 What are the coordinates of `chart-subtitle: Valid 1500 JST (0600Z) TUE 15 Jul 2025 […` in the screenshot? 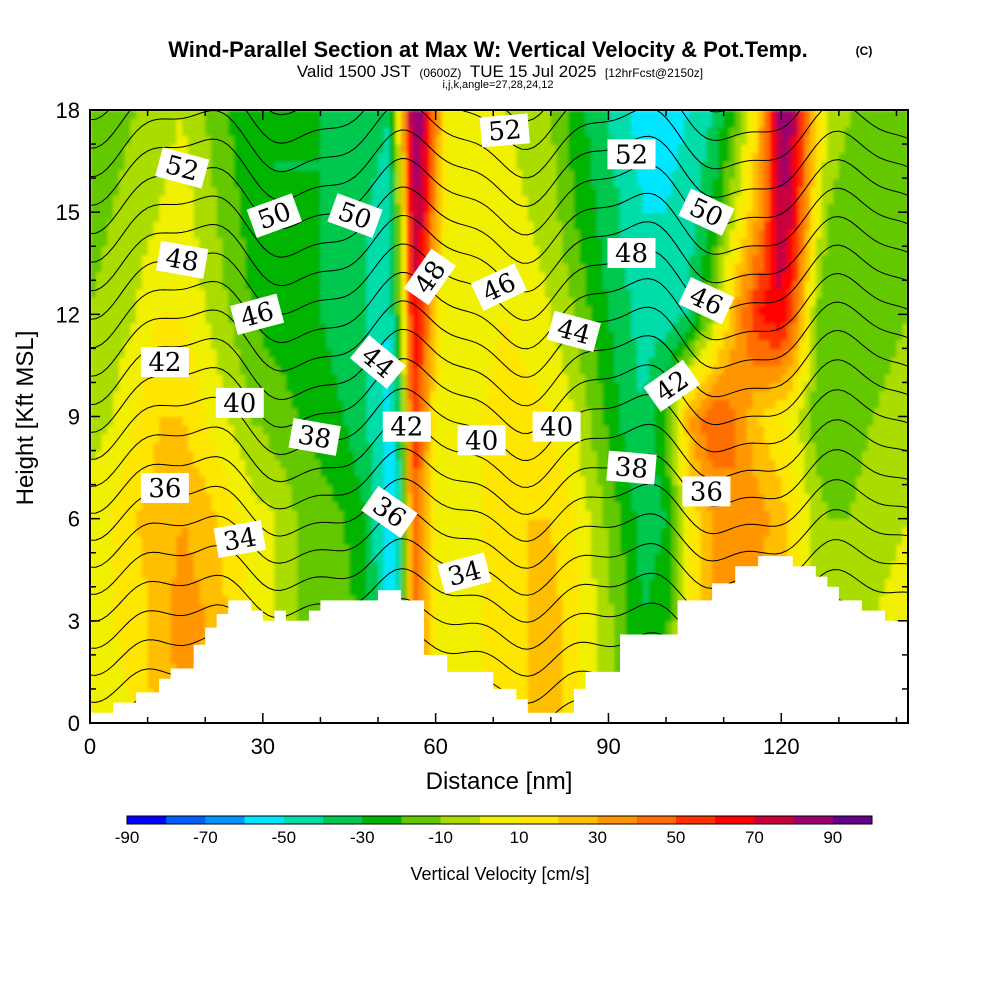 It's located at (500, 71).